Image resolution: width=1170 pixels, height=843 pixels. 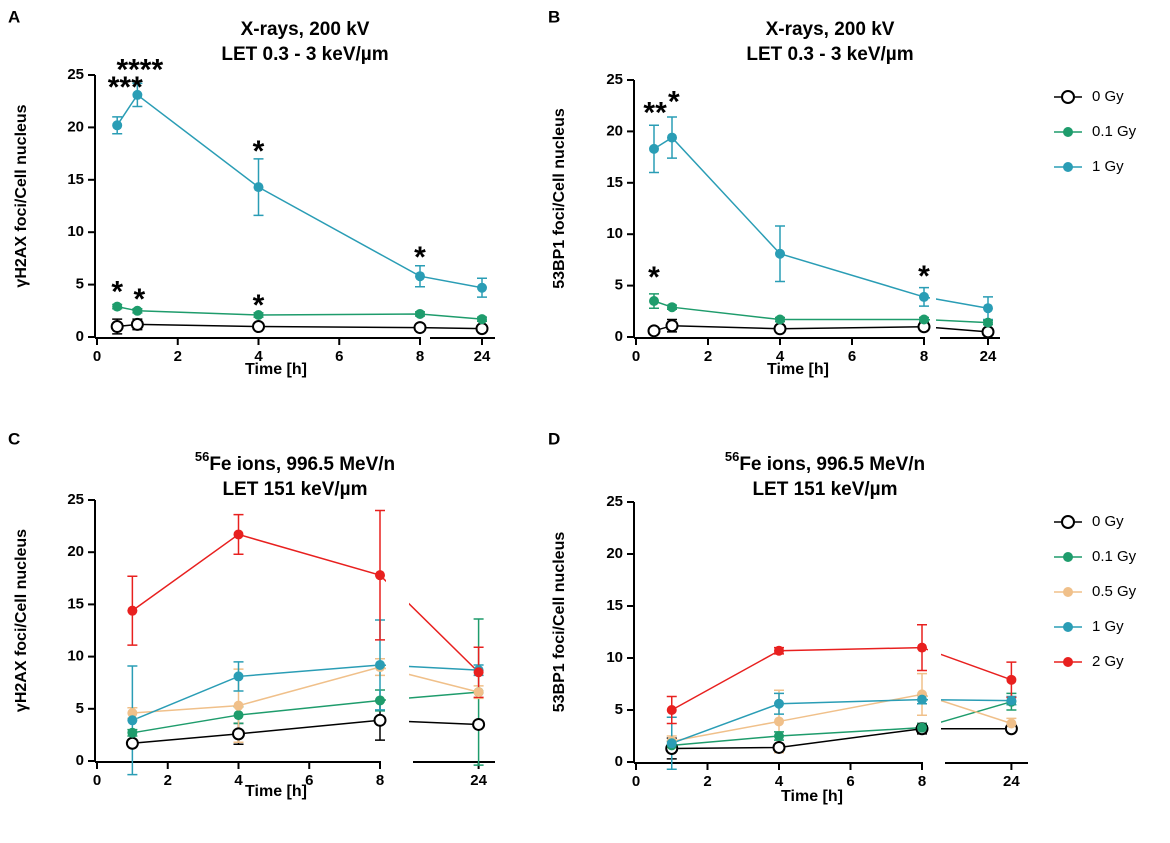 I want to click on chart-title: 56Fe ions, 996.5 MeV/n, so click(x=825, y=462).